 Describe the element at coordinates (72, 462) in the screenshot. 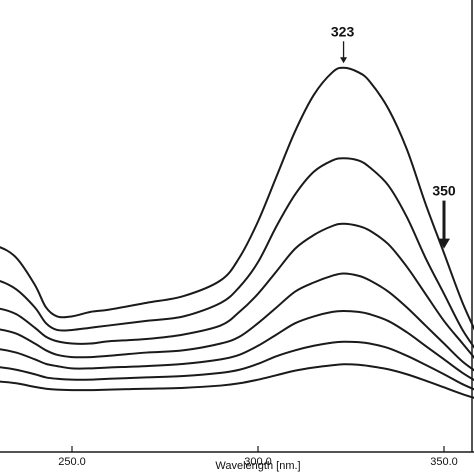

I see `x-tick-label: 250.0` at that location.